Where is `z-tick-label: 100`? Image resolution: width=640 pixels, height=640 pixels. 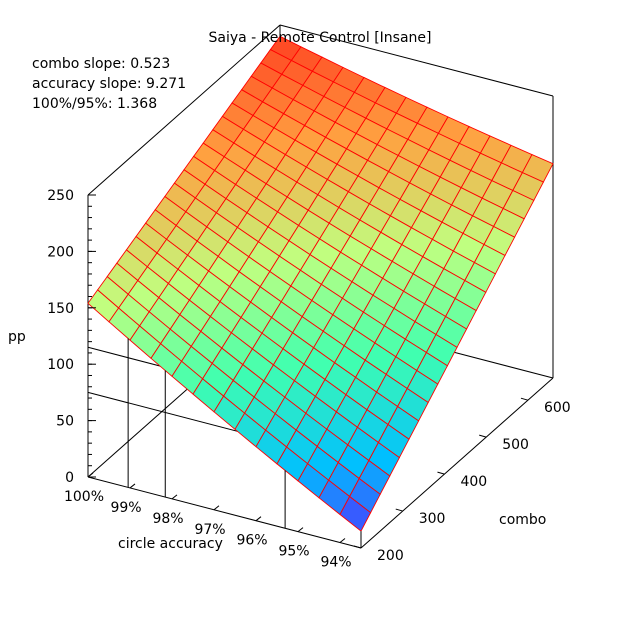 z-tick-label: 100 is located at coordinates (60, 365).